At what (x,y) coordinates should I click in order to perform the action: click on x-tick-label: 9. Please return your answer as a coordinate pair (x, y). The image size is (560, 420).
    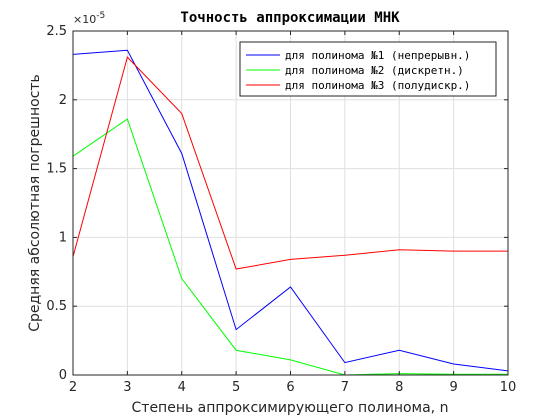
    Looking at the image, I should click on (453, 387).